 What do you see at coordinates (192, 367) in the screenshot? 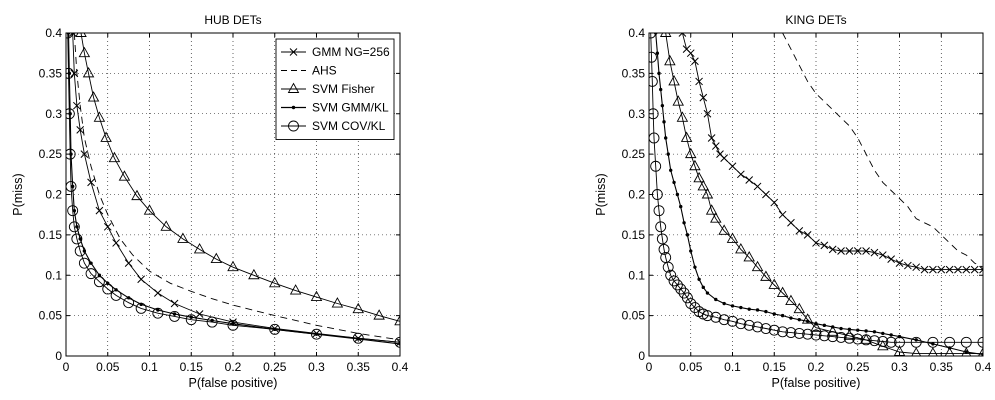
I see `x-tick-label: 0.15` at bounding box center [192, 367].